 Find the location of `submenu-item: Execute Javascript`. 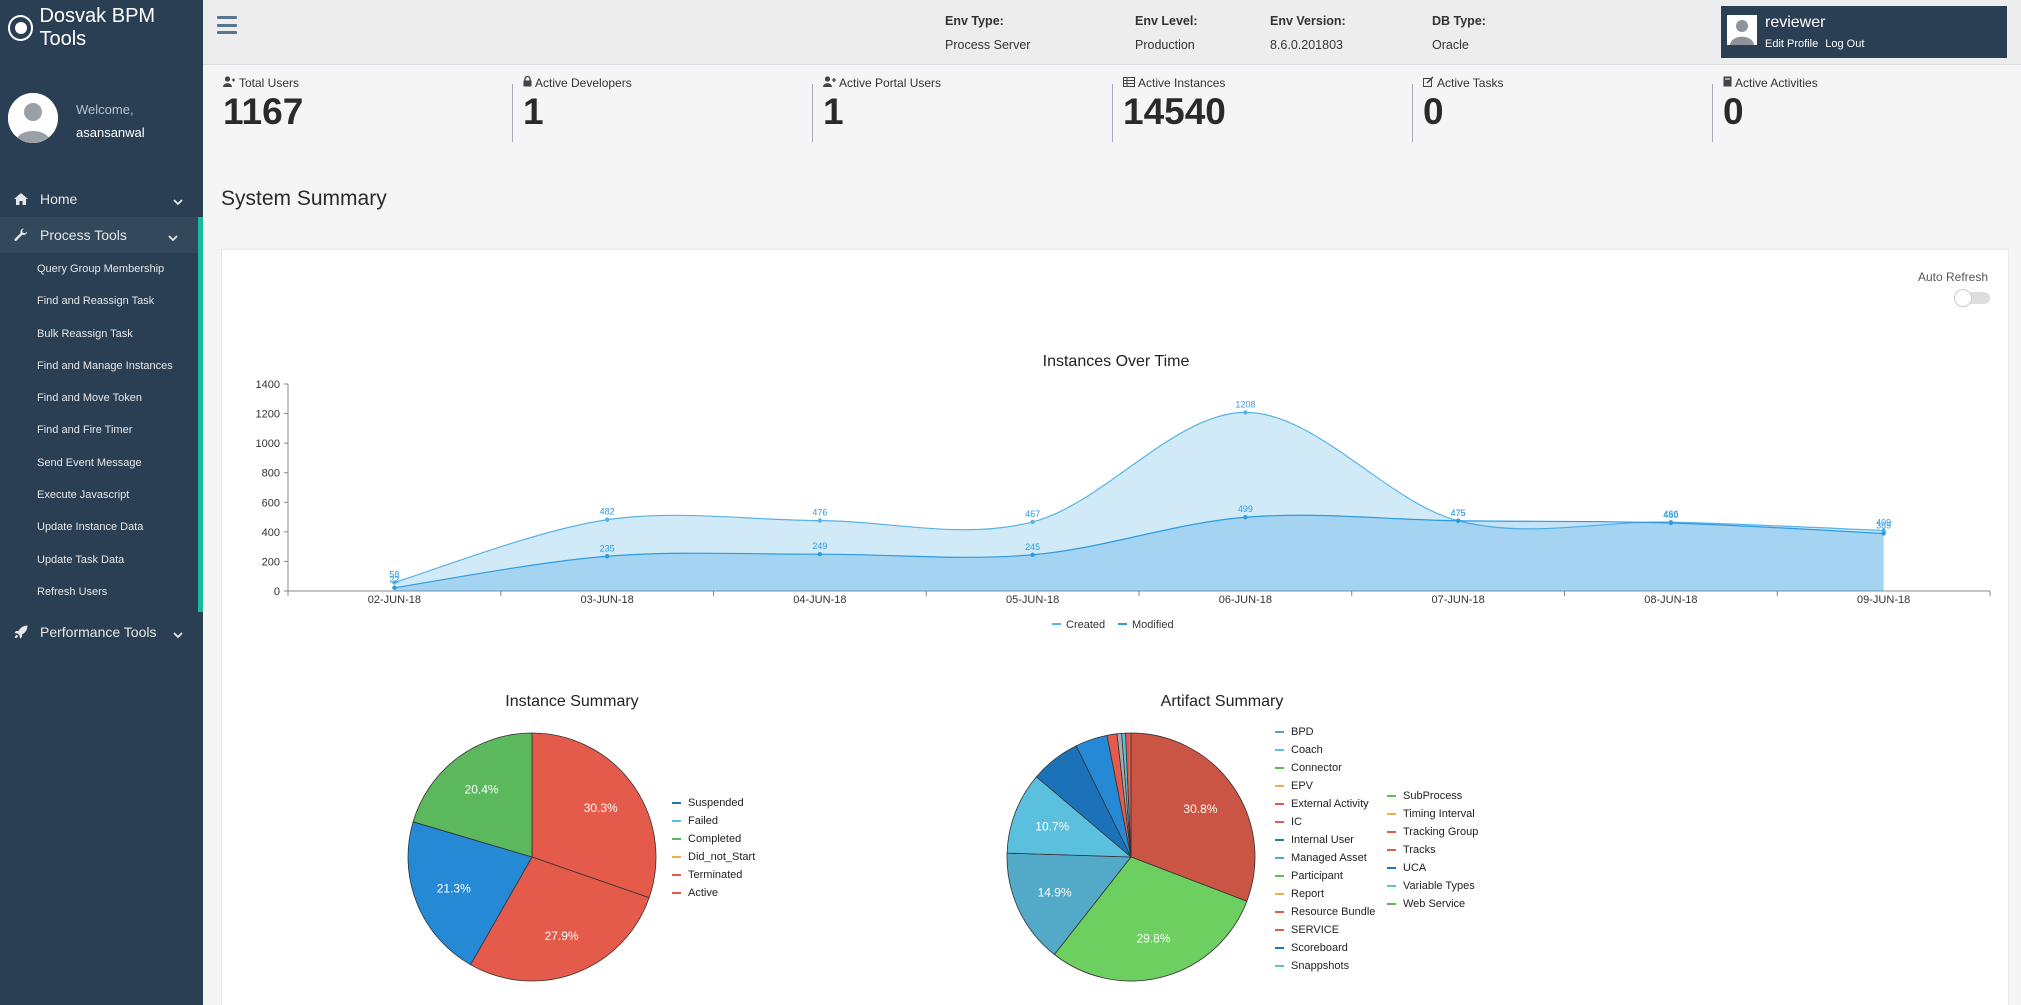

submenu-item: Execute Javascript is located at coordinates (83, 495).